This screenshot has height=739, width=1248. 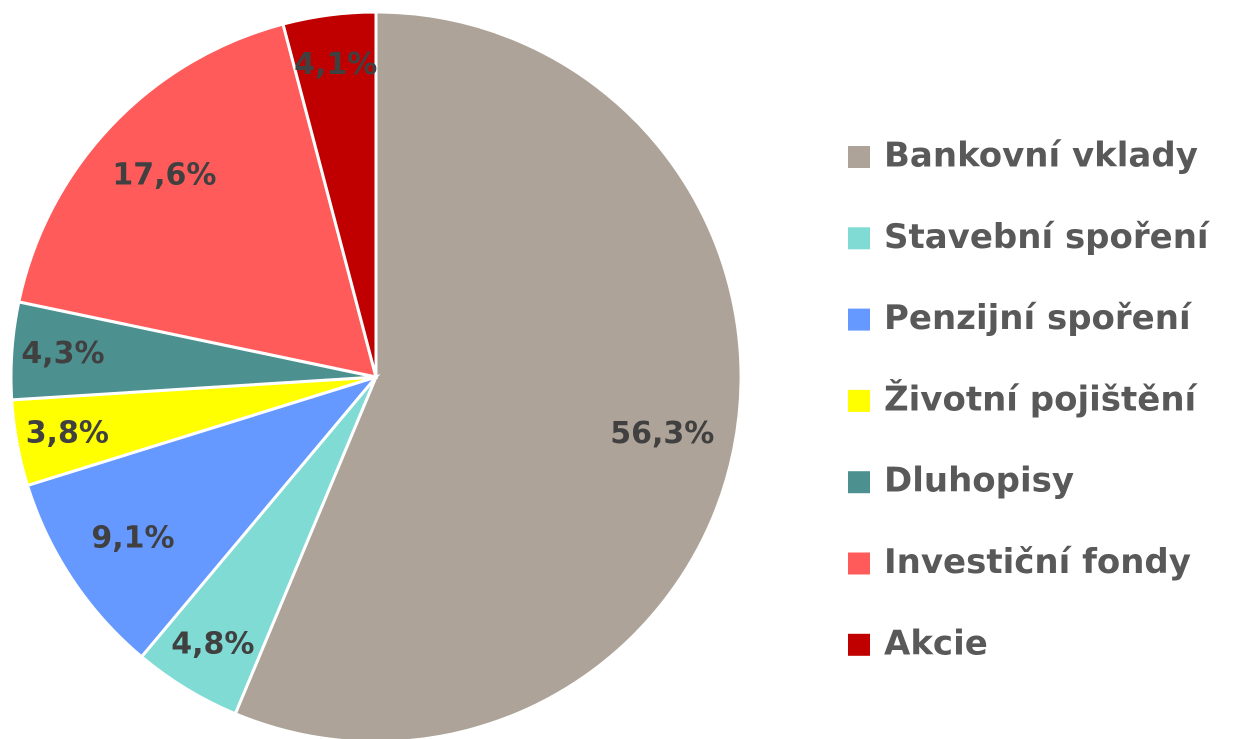 I want to click on legend-label: Stavební spoření, so click(x=1047, y=237).